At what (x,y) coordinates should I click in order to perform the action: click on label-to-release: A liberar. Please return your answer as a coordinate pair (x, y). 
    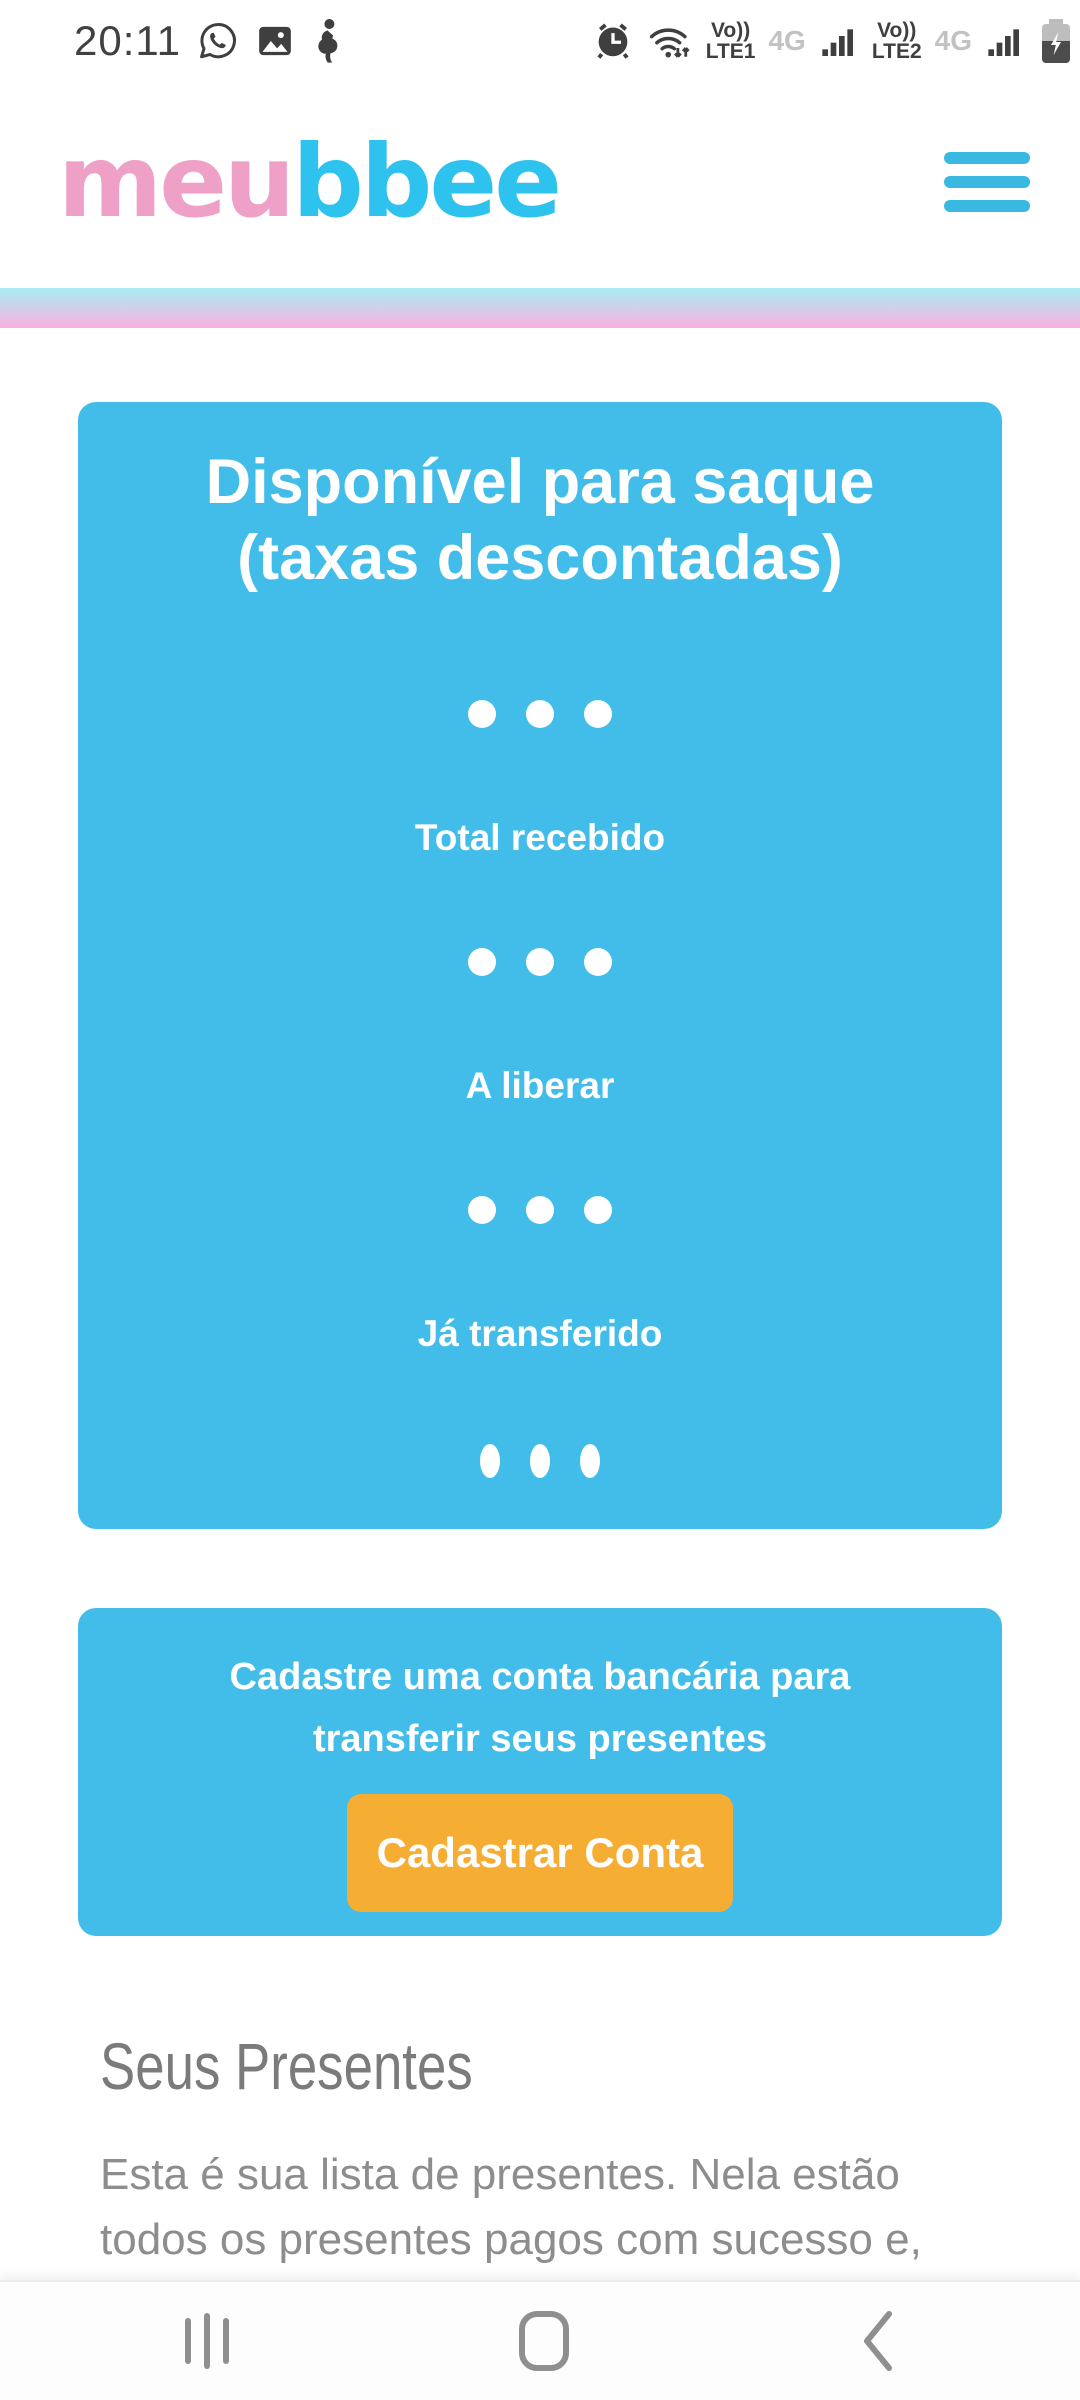
    Looking at the image, I should click on (540, 1085).